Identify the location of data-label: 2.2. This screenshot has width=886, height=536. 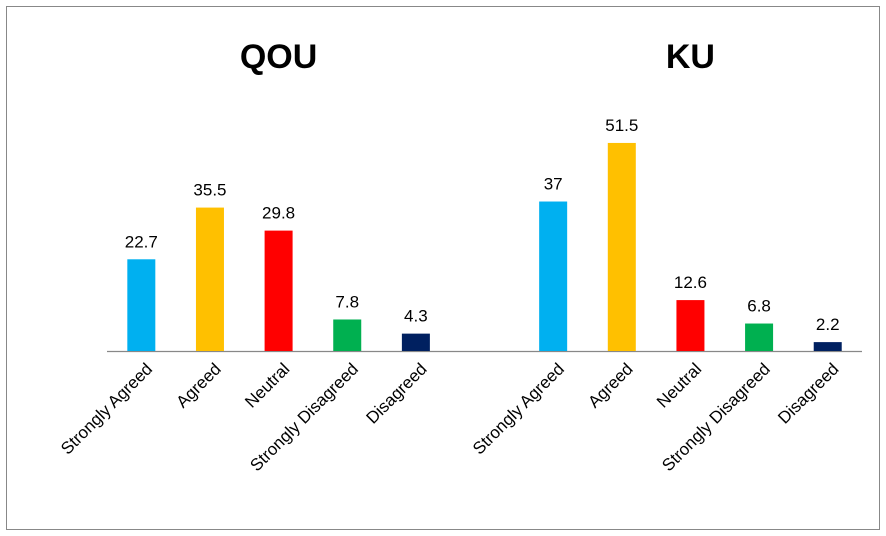
(828, 324).